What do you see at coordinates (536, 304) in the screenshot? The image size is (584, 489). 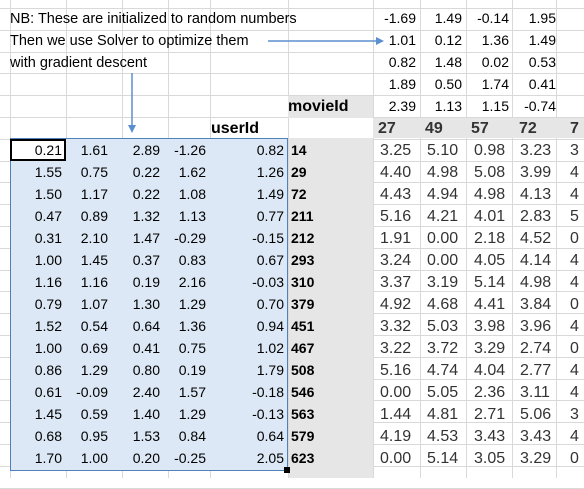 I see `prediction-cell: 3.84` at bounding box center [536, 304].